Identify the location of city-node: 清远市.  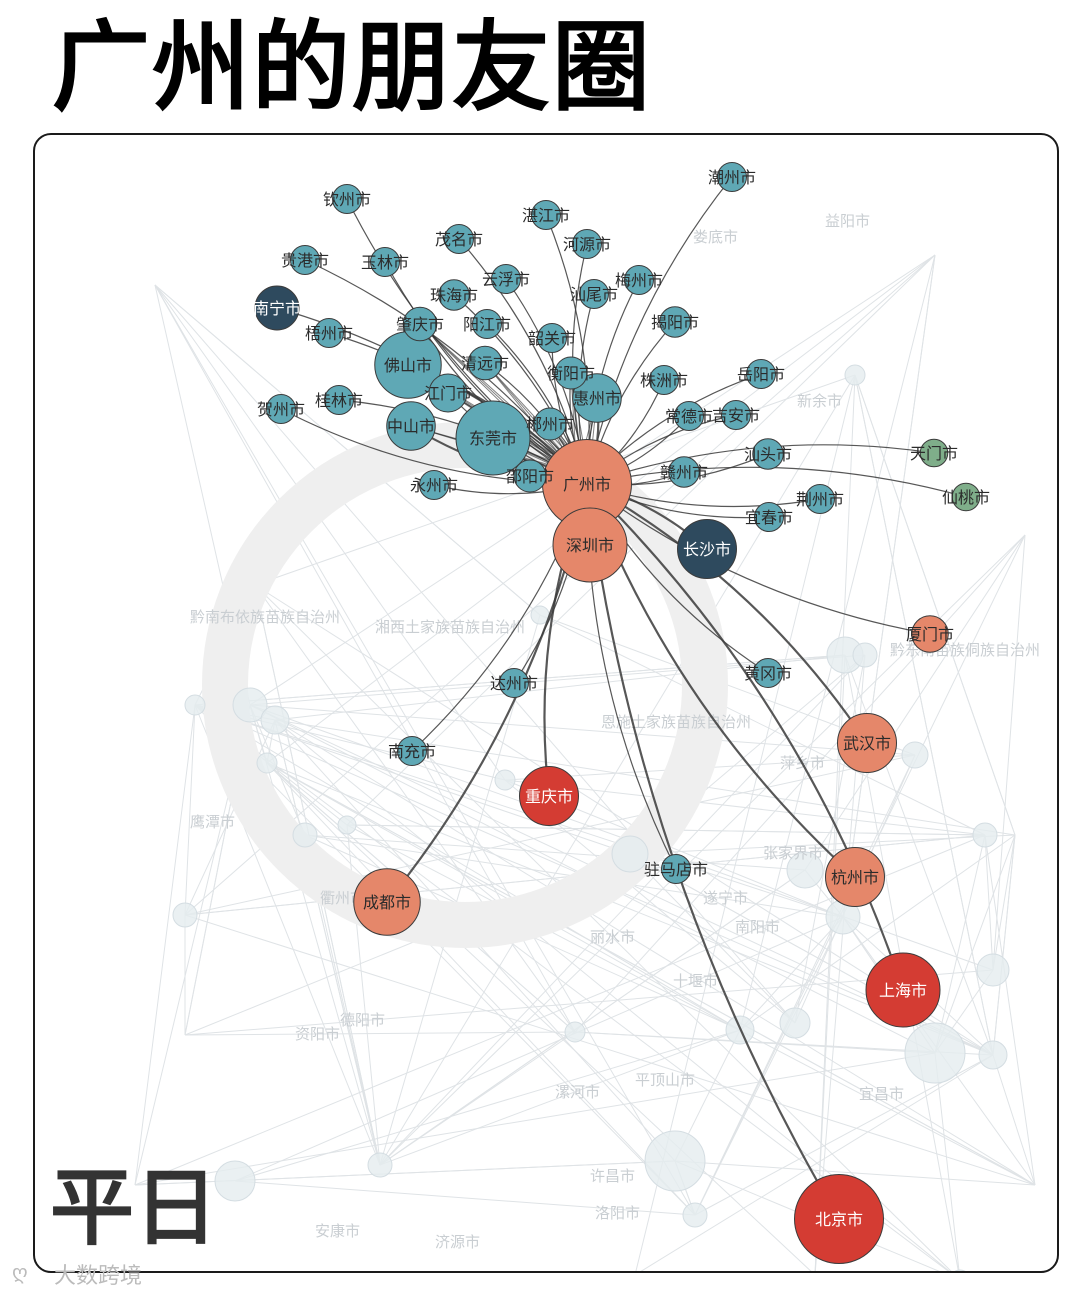
(485, 363).